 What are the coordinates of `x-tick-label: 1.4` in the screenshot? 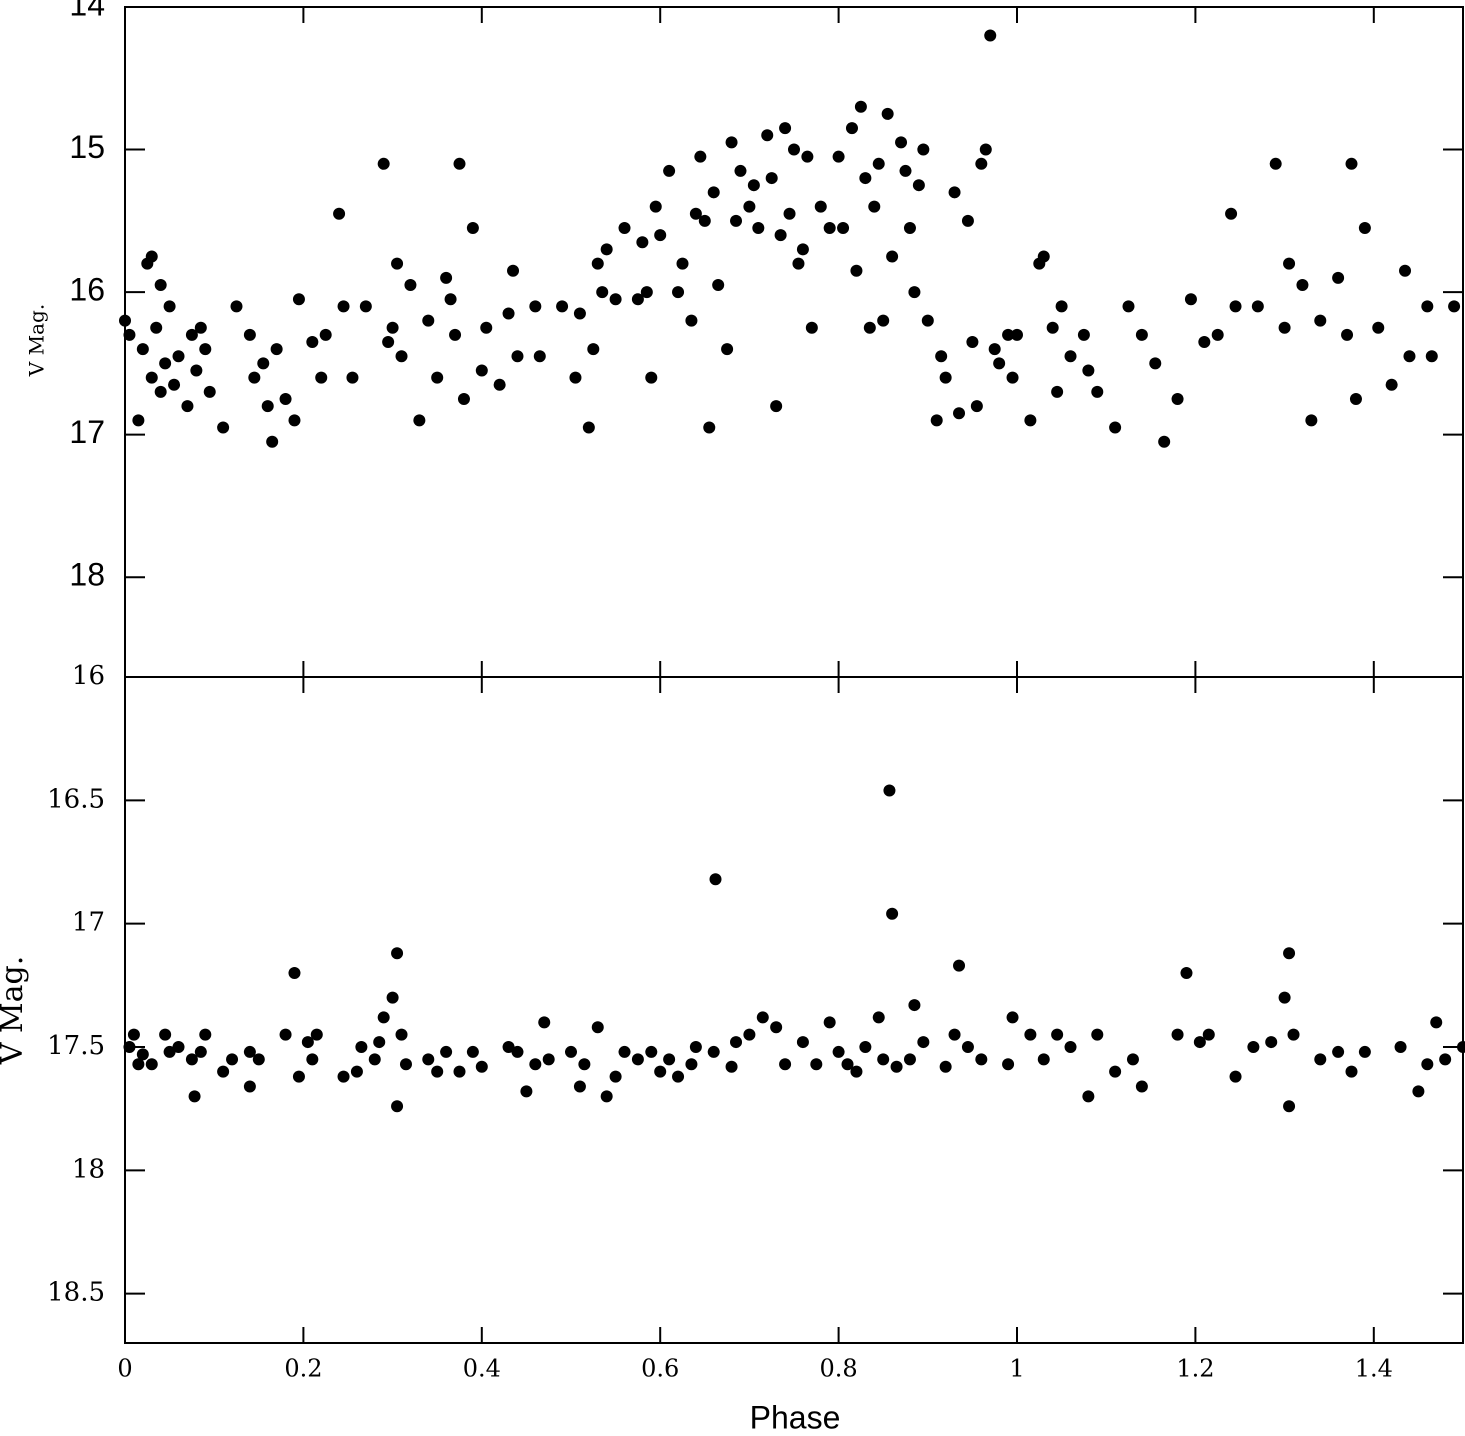 It's located at (1374, 1369).